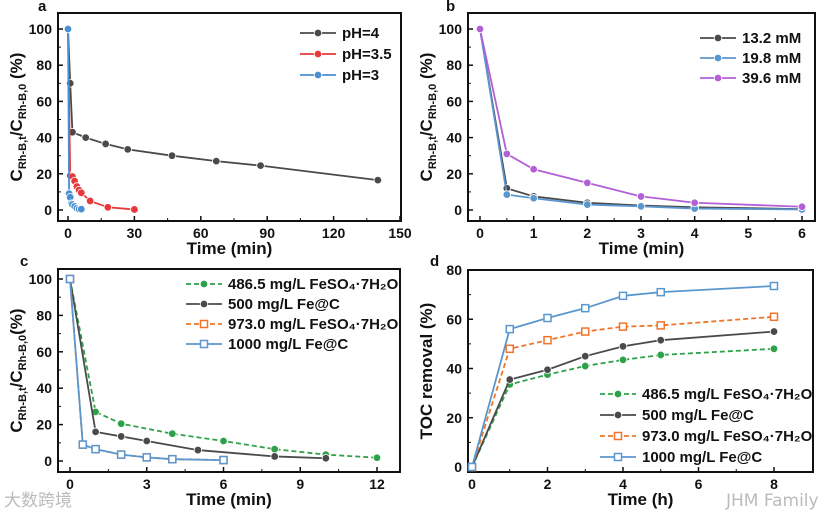 The width and height of the screenshot is (830, 511). I want to click on legend-entry: 486.5 mg/L FeSO₄·7H₂O, so click(706, 394).